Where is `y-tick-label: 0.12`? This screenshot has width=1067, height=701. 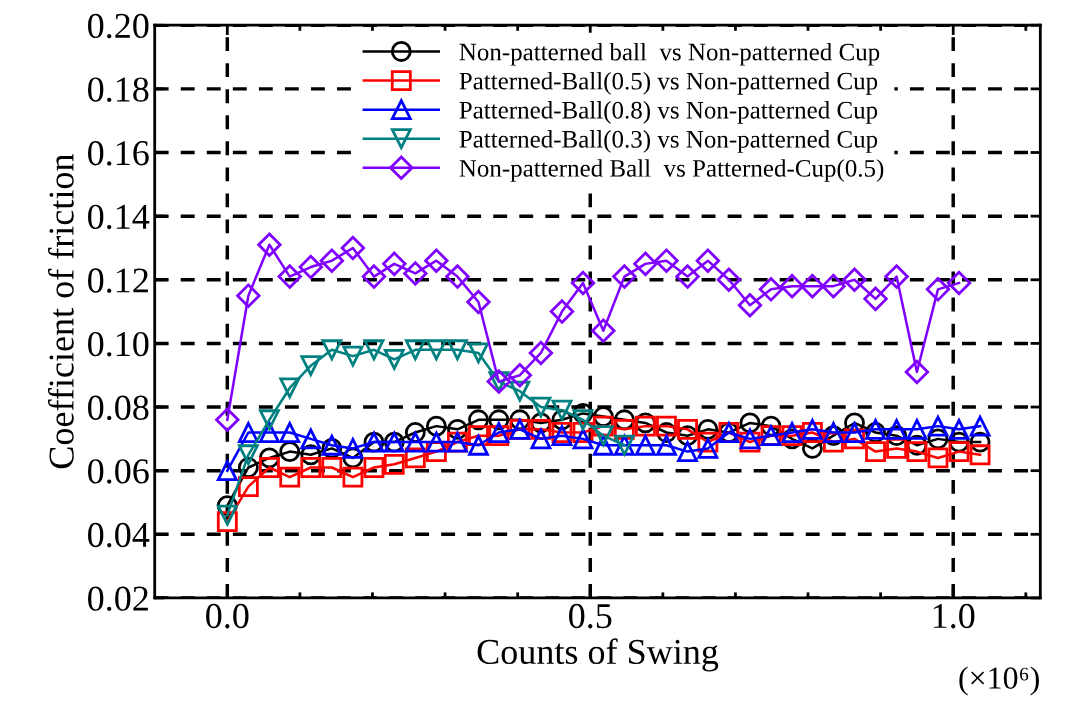
y-tick-label: 0.12 is located at coordinates (118, 280).